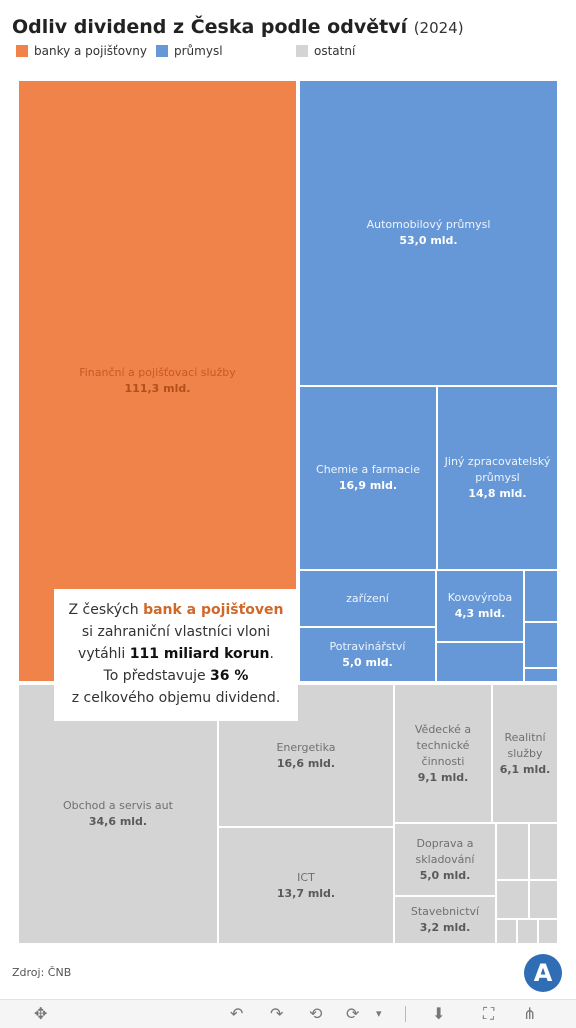 Image resolution: width=576 pixels, height=1028 pixels. Describe the element at coordinates (81, 52) in the screenshot. I see `legend-item: banky a pojišťovny` at that location.